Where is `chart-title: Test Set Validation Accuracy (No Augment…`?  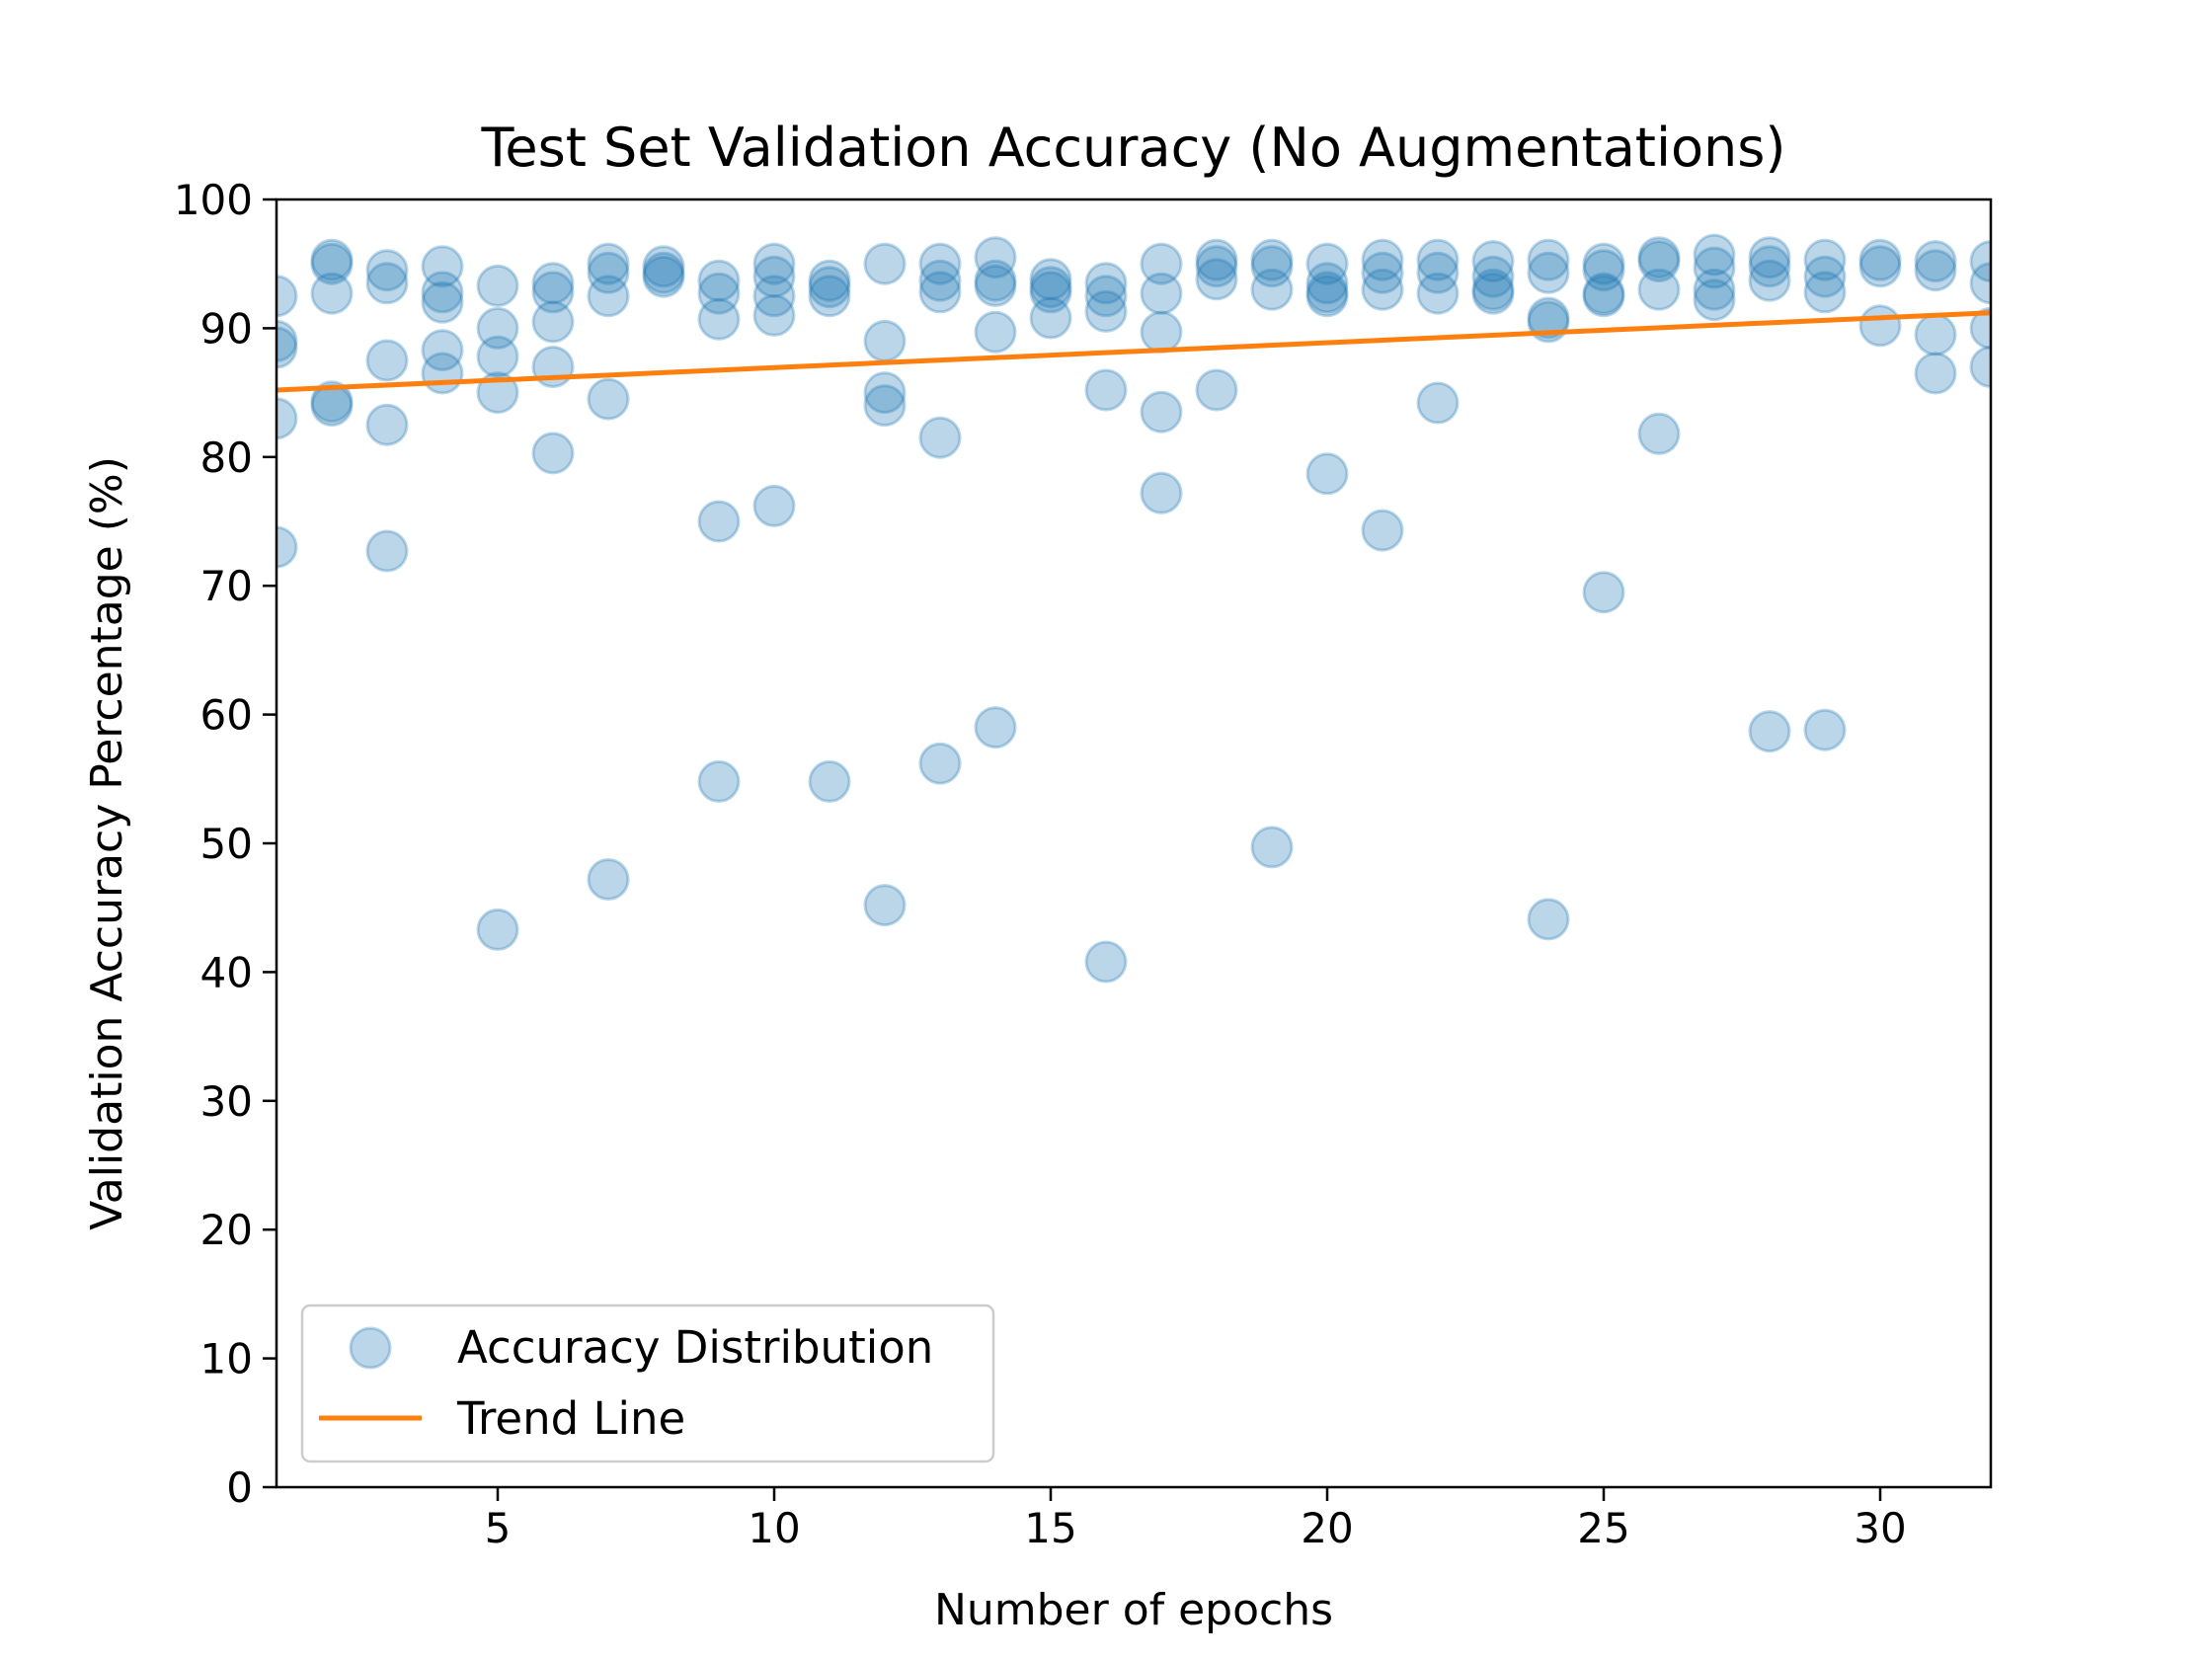
chart-title: Test Set Validation Accuracy (No Augment… is located at coordinates (1133, 148).